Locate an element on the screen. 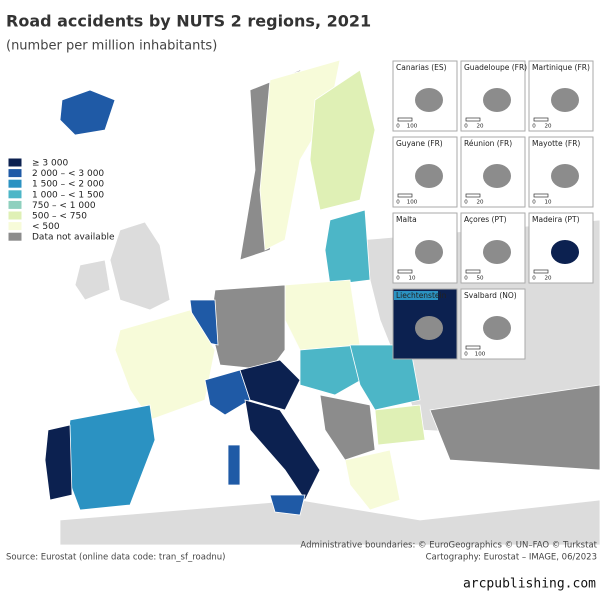 The width and height of the screenshot is (600, 600). sicily is located at coordinates (287, 505).